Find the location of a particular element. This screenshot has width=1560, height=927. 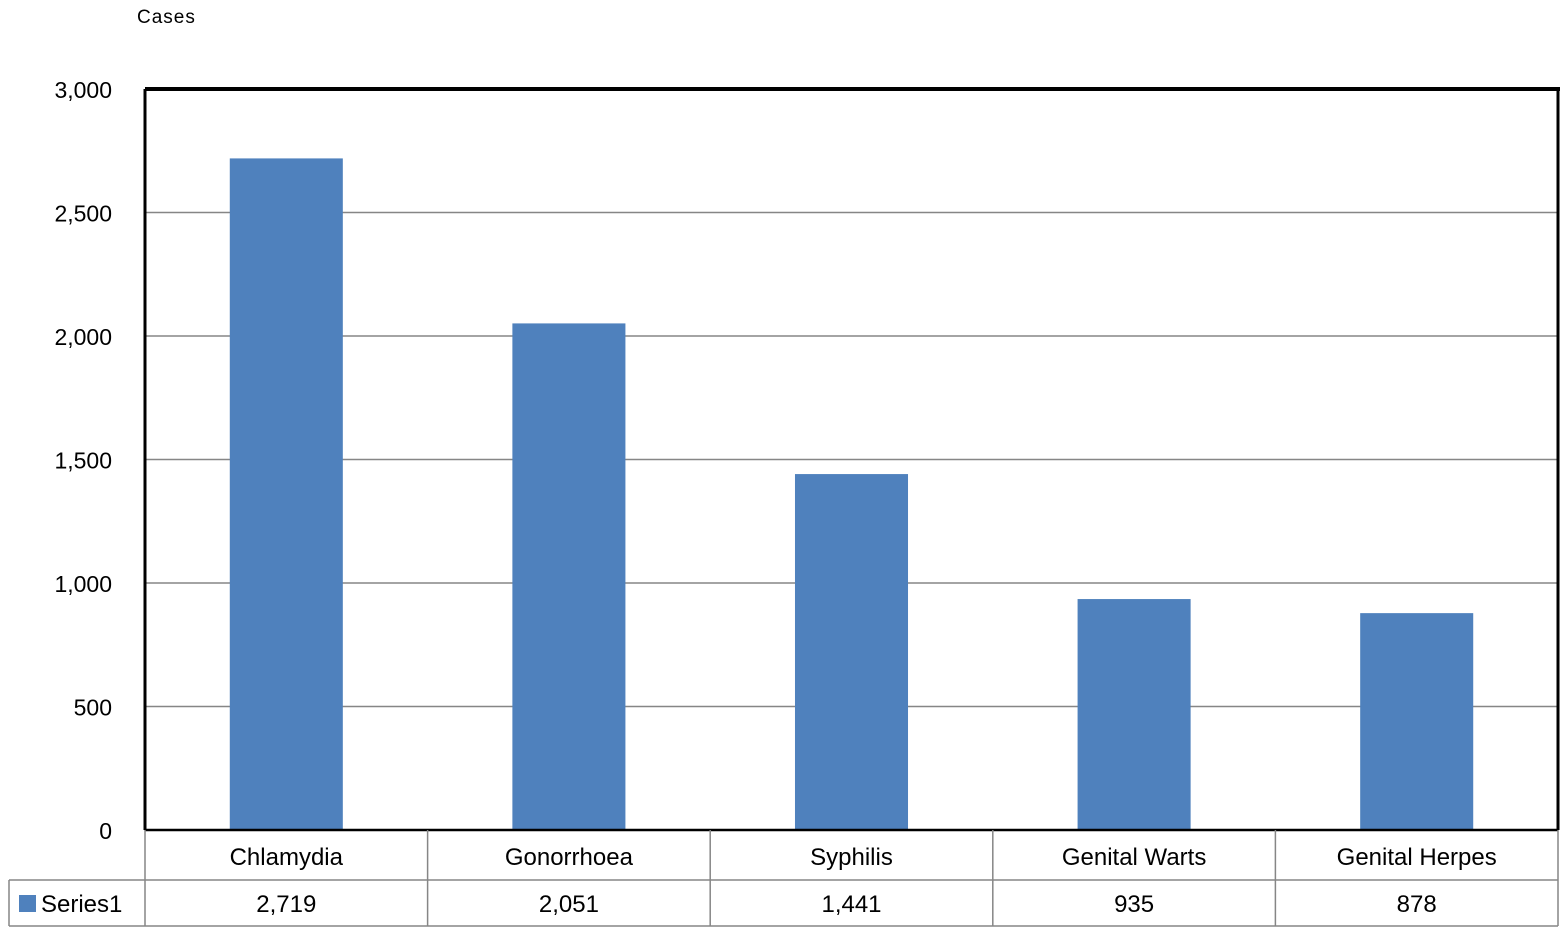

data-value-label: 878 is located at coordinates (1417, 904).